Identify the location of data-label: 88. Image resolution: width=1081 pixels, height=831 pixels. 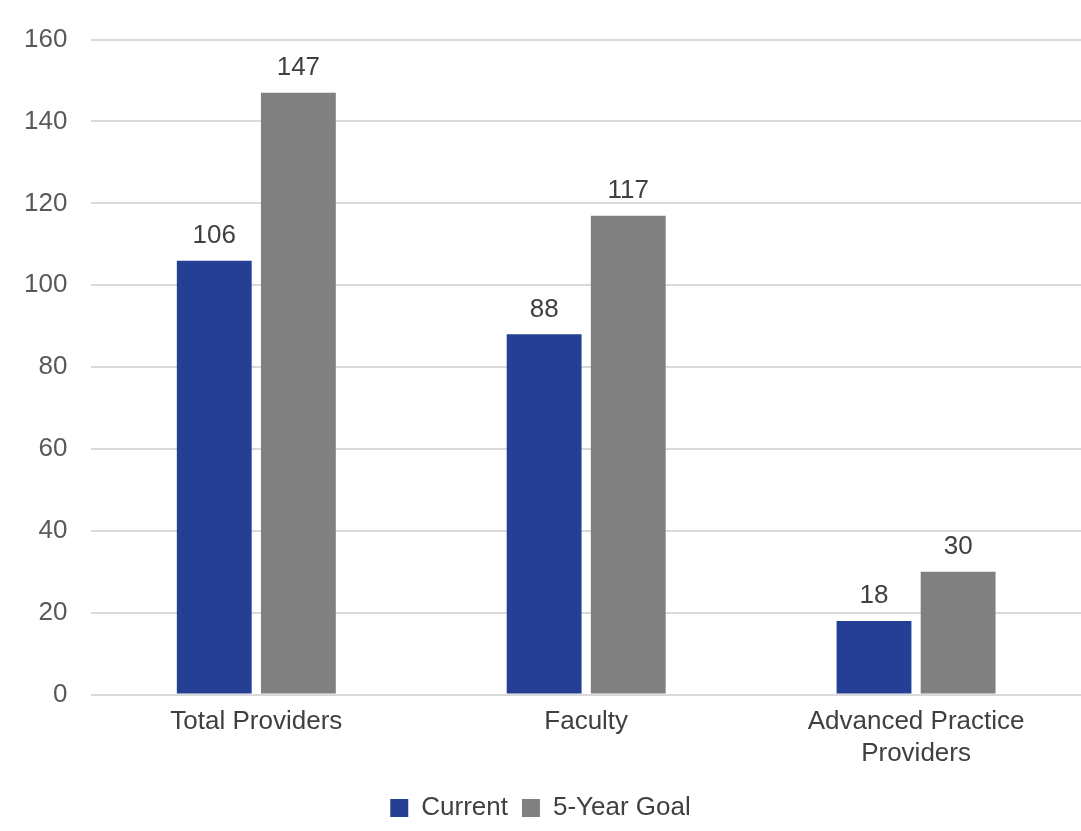
(544, 307).